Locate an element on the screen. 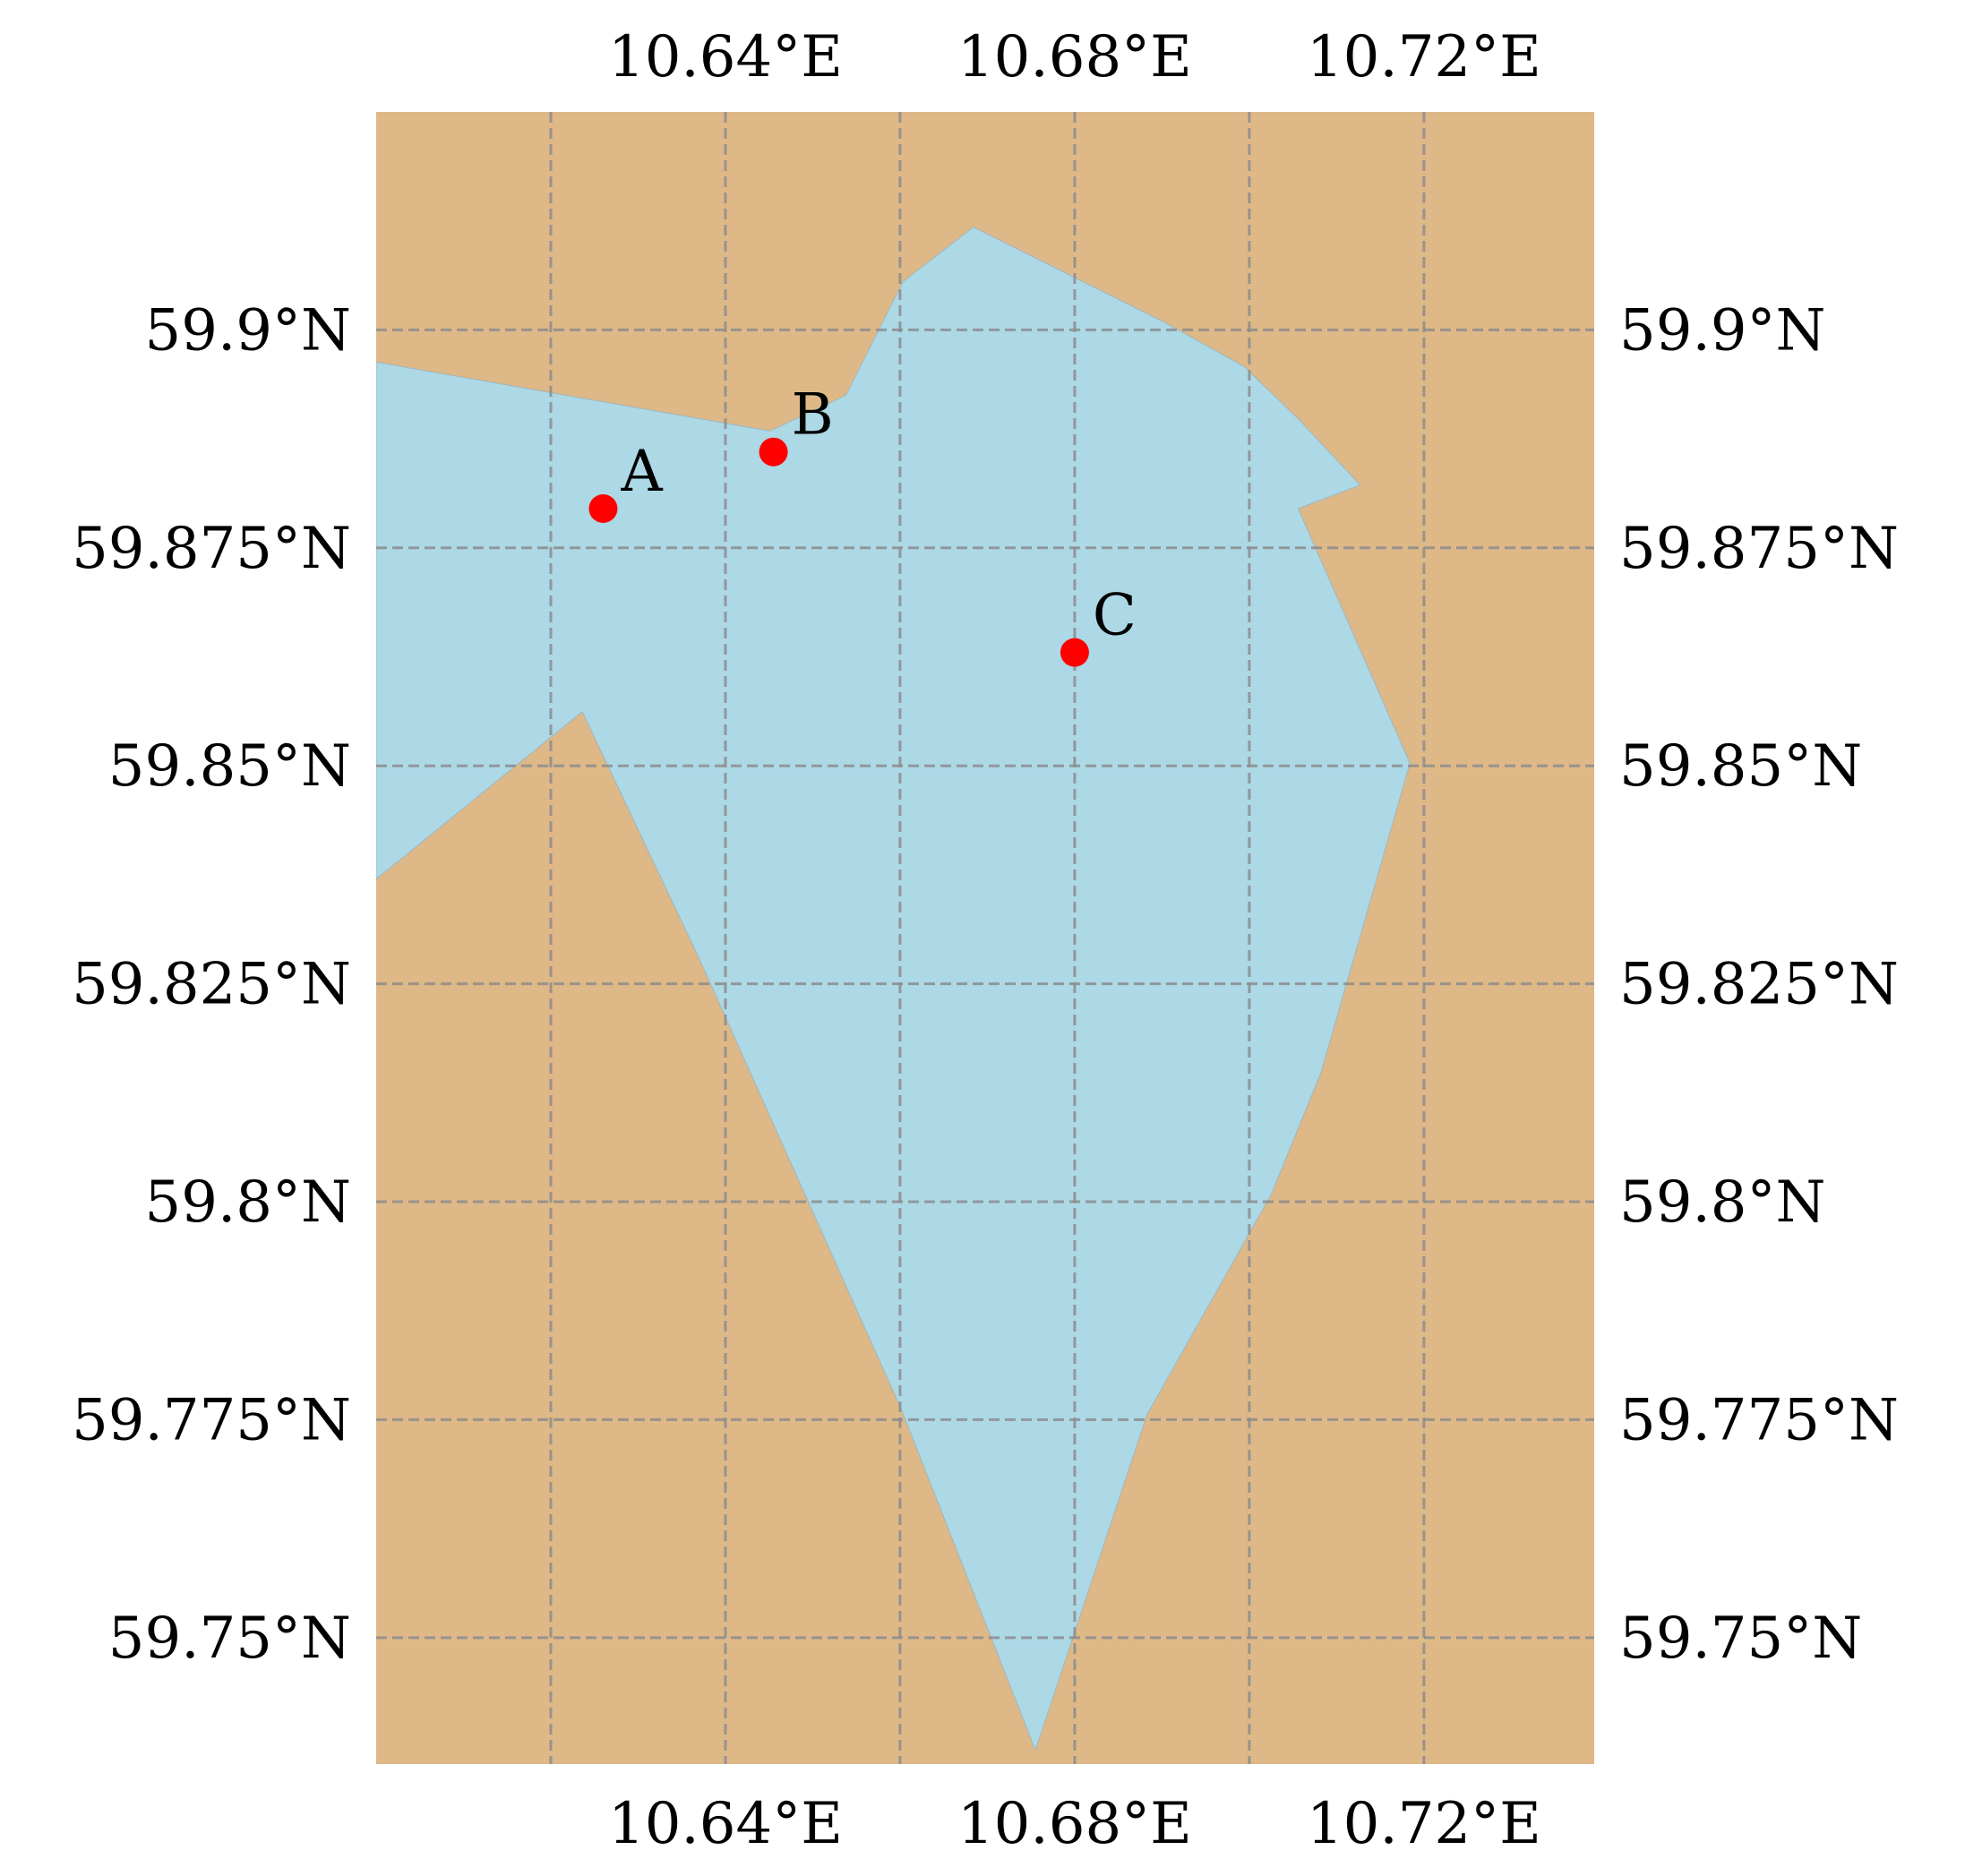  point-marker-b is located at coordinates (773, 452).